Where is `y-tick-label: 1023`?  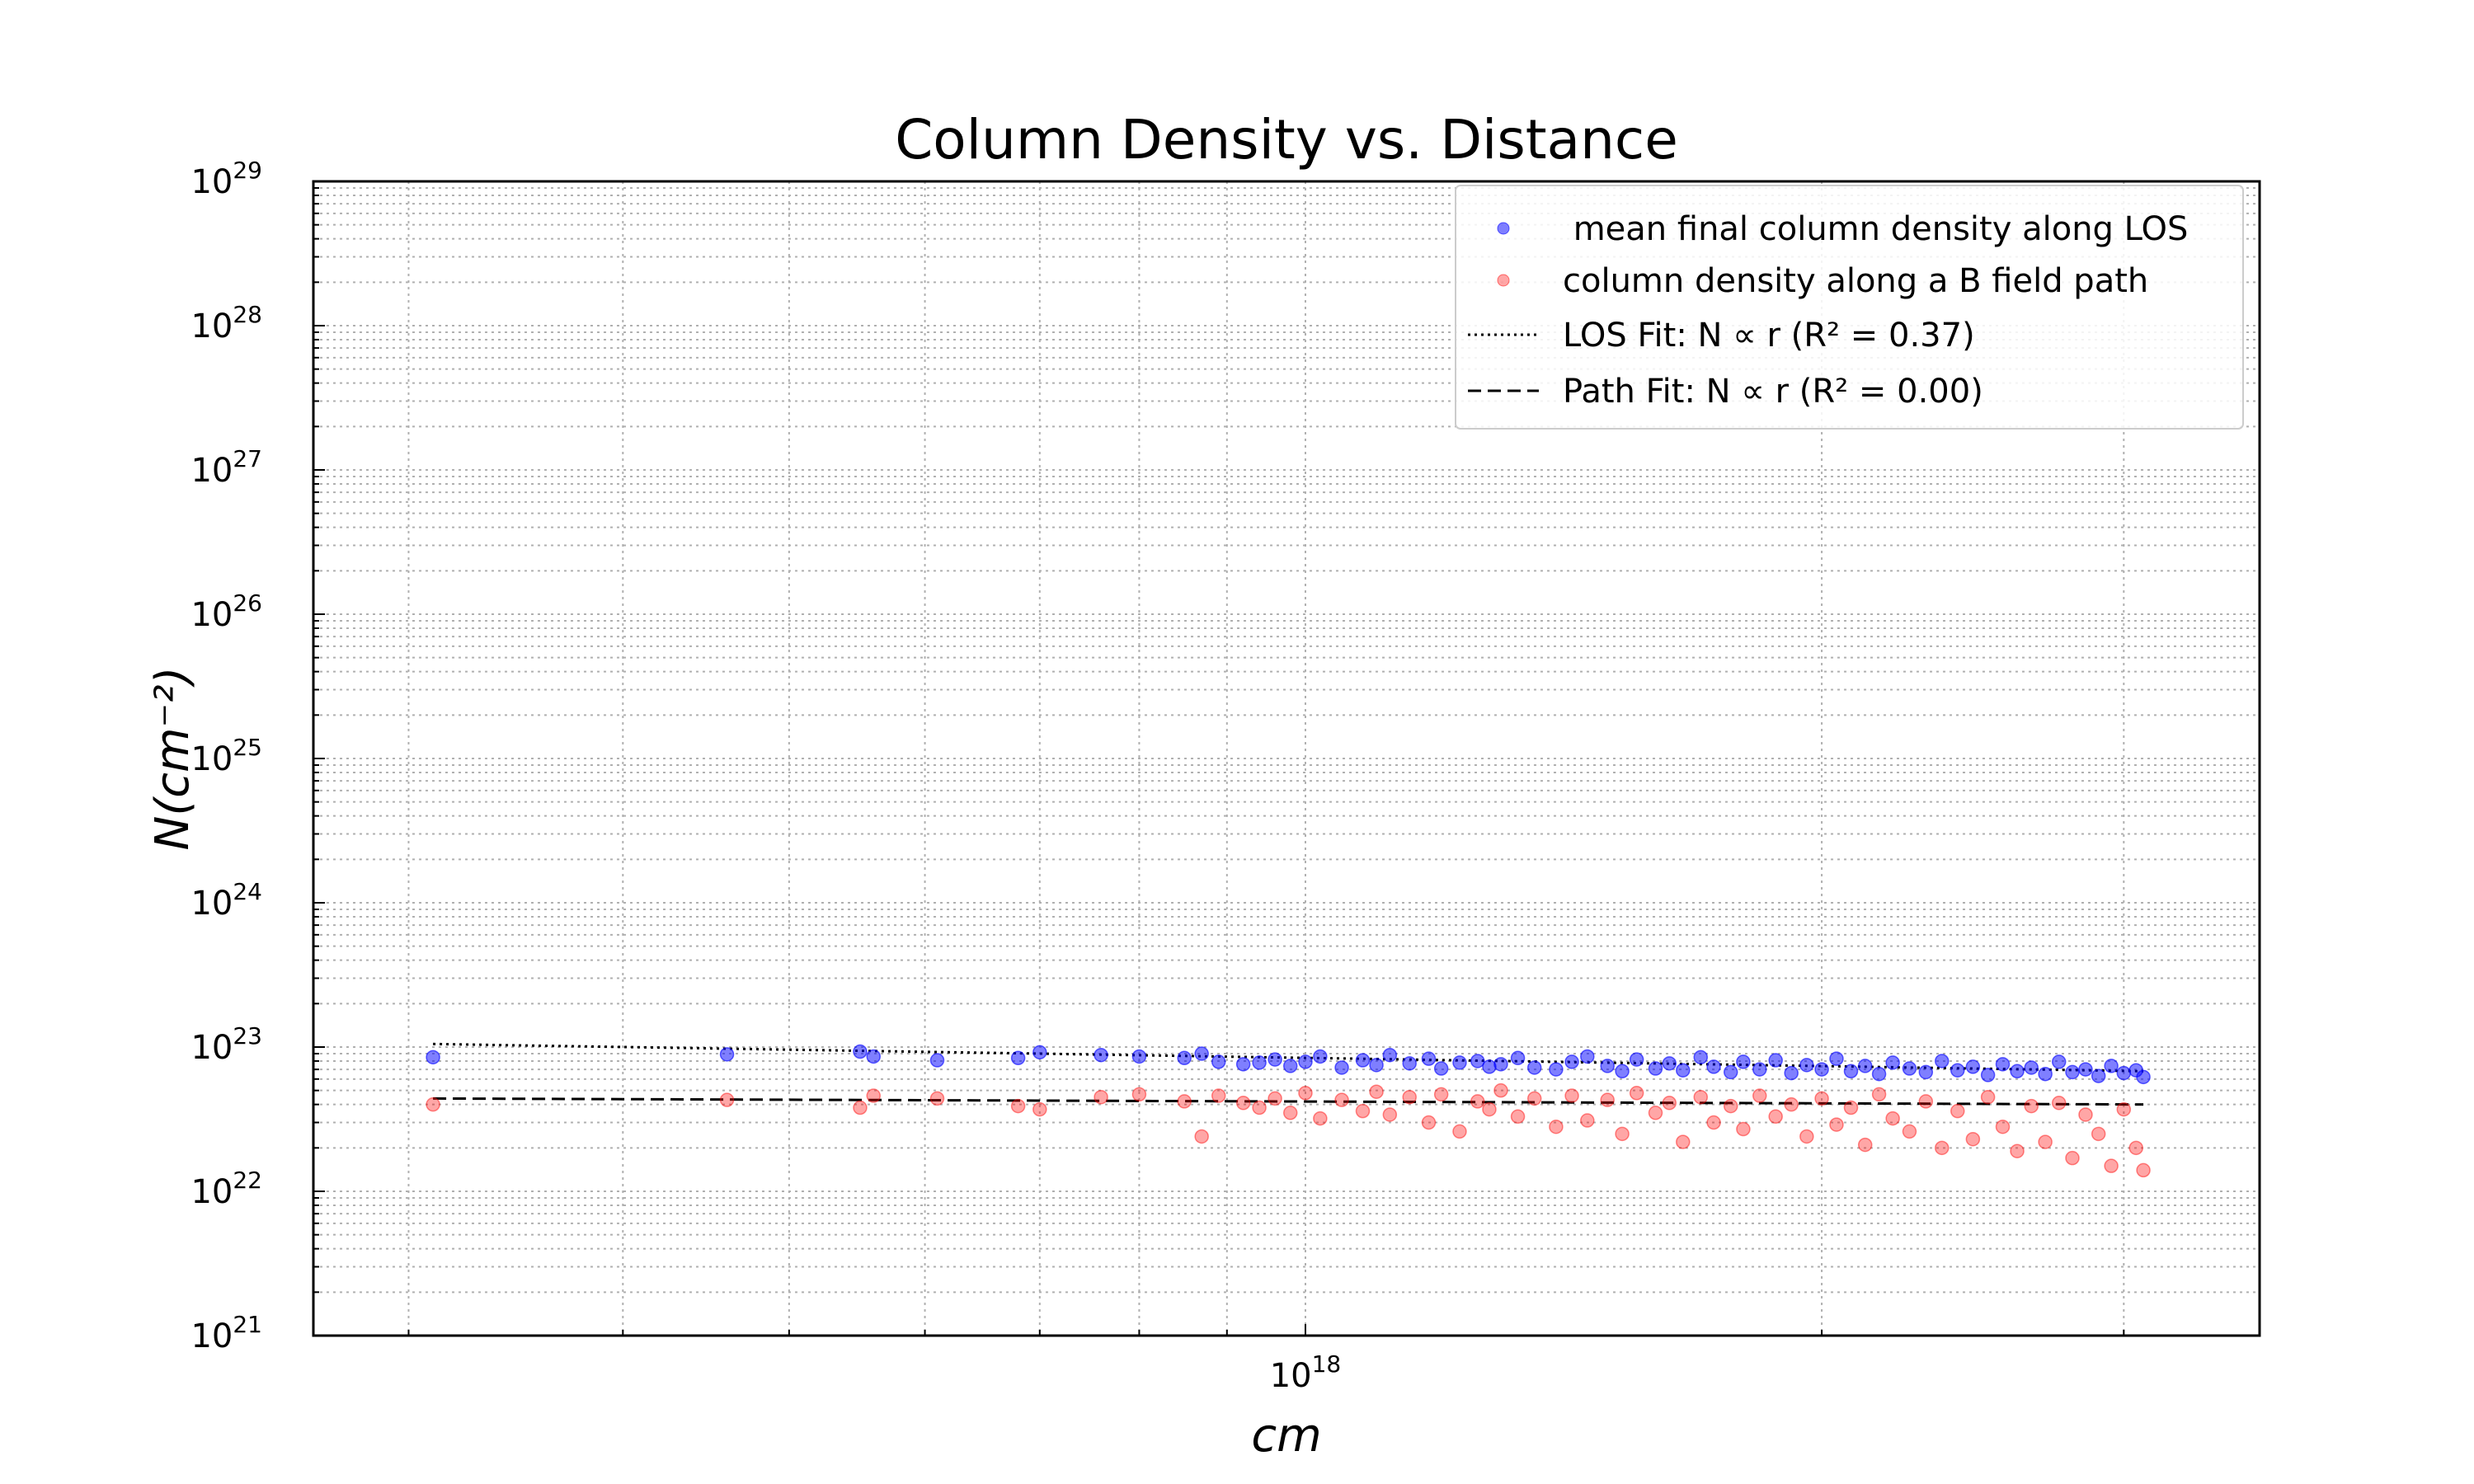
y-tick-label: 1023 is located at coordinates (226, 1044).